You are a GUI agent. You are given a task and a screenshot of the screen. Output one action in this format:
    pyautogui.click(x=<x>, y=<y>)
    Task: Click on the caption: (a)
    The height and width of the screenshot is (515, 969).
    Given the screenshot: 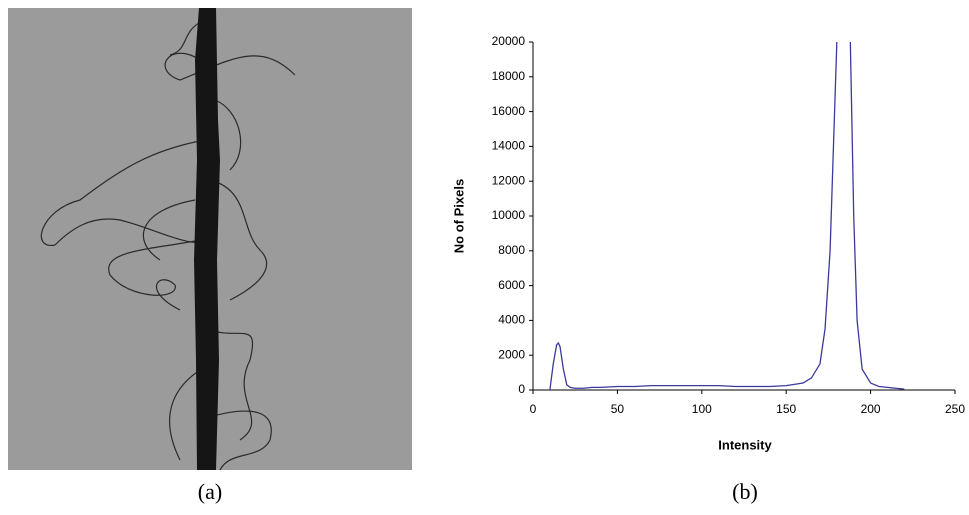 What is the action you would take?
    pyautogui.click(x=210, y=491)
    